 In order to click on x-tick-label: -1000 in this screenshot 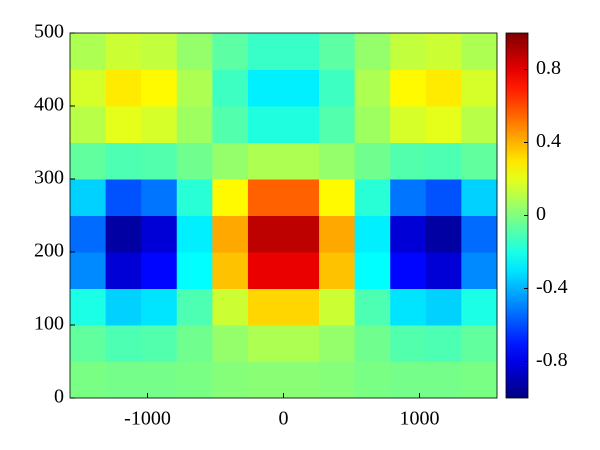, I will do `click(147, 419)`.